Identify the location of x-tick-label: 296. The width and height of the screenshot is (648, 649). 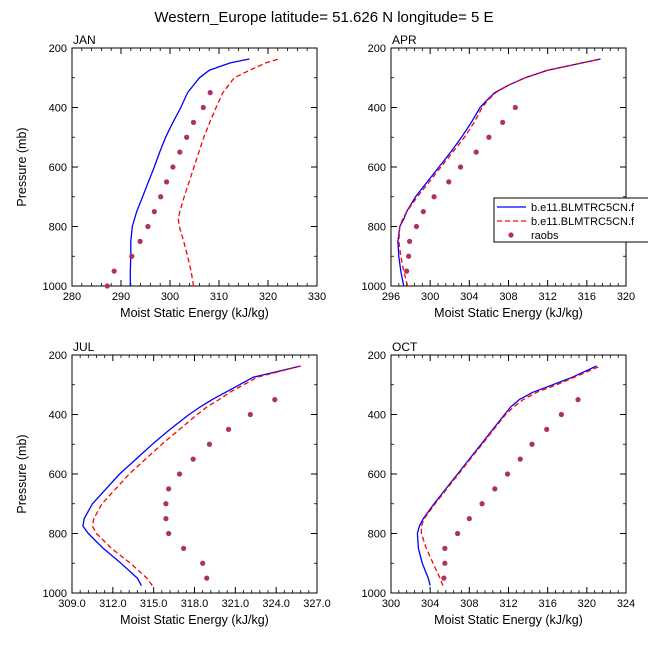
(391, 297).